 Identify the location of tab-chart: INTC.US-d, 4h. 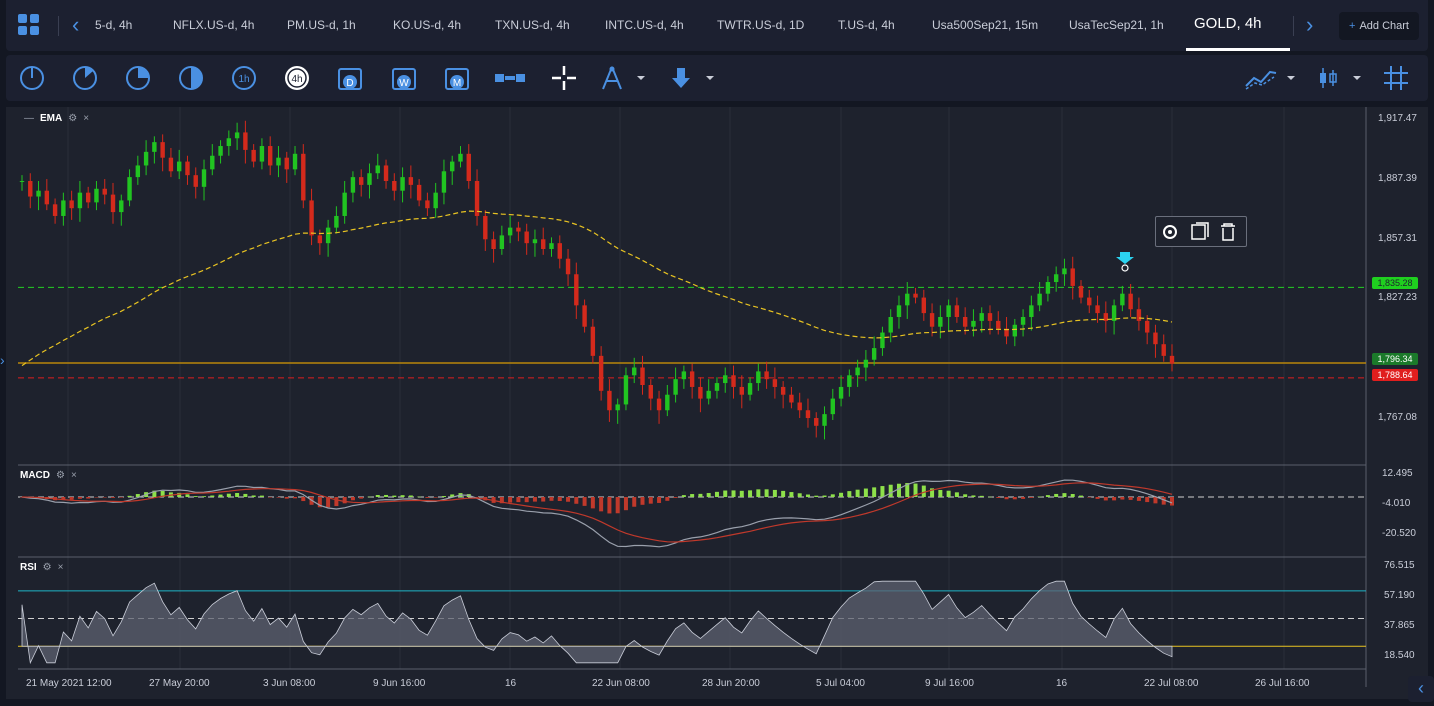
(644, 25).